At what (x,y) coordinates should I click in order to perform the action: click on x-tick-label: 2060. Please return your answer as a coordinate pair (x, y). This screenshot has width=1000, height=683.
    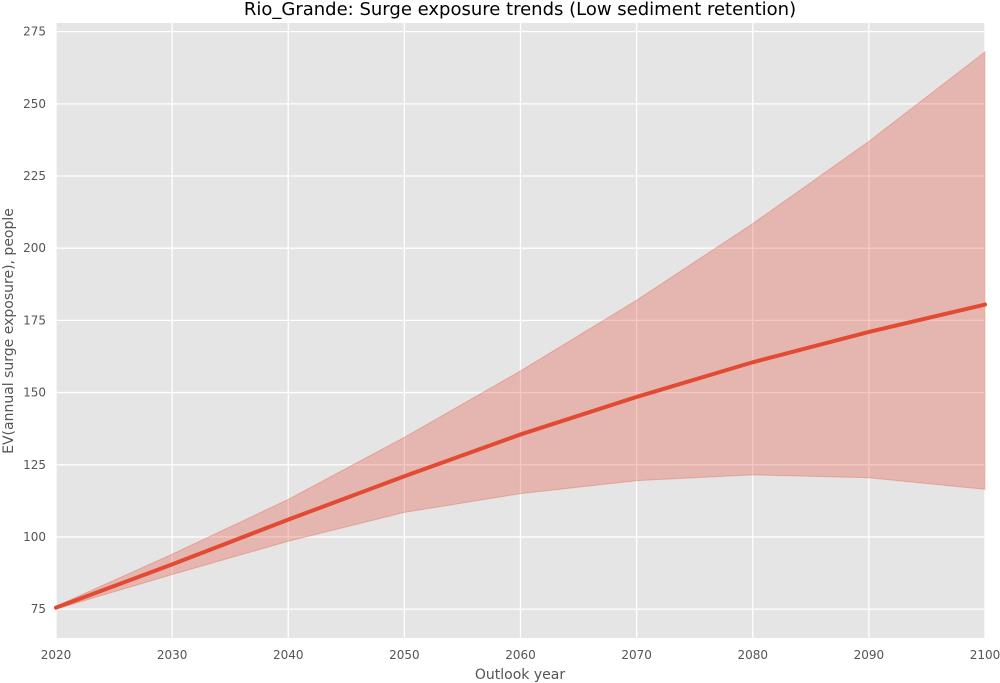
    Looking at the image, I should click on (520, 655).